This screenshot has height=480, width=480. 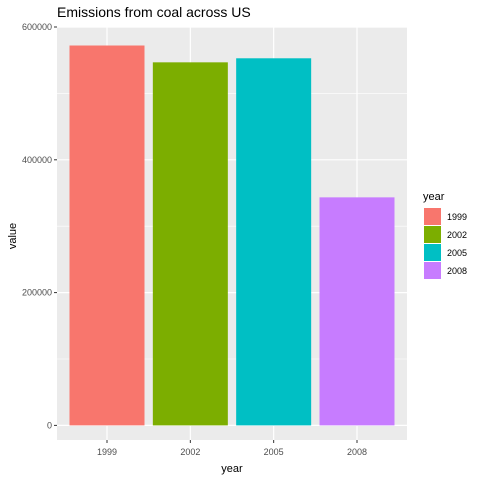 I want to click on x-tick-label: 1999, so click(x=107, y=452).